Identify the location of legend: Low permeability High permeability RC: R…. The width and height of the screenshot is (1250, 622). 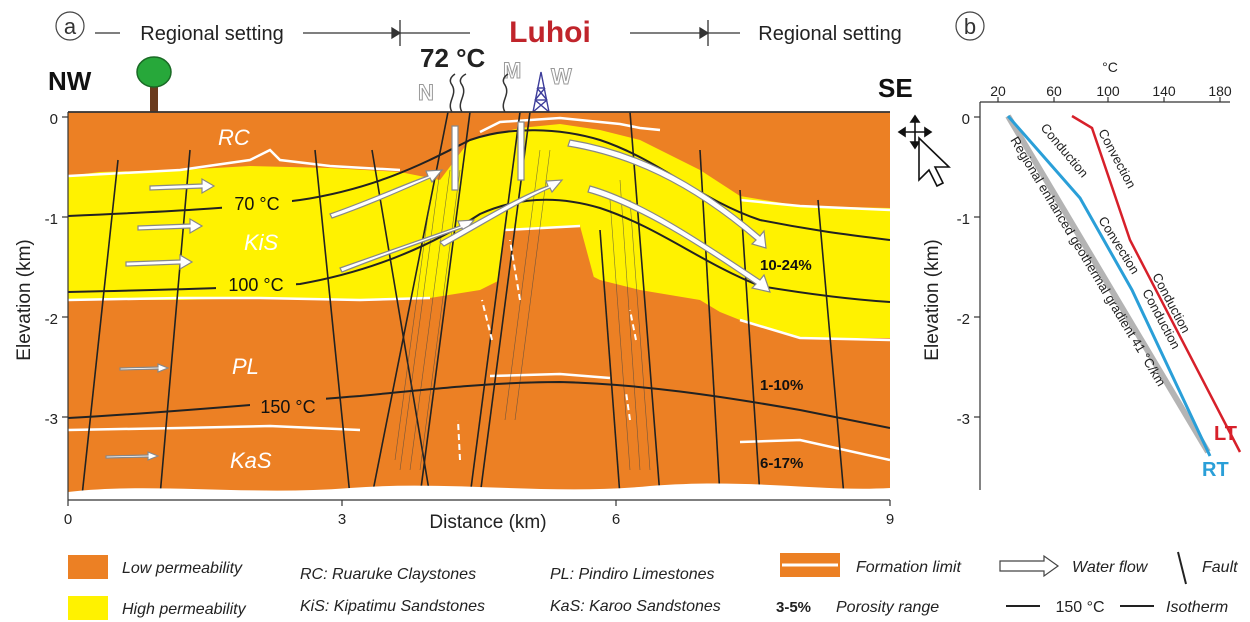
(653, 585).